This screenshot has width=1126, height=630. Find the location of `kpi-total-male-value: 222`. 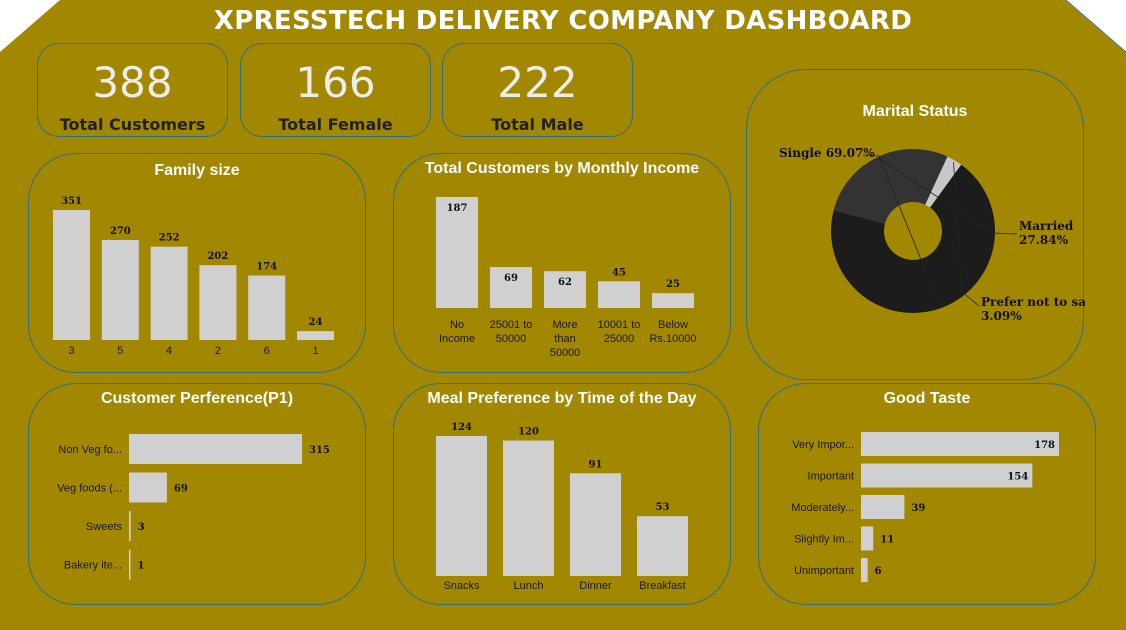

kpi-total-male-value: 222 is located at coordinates (537, 82).